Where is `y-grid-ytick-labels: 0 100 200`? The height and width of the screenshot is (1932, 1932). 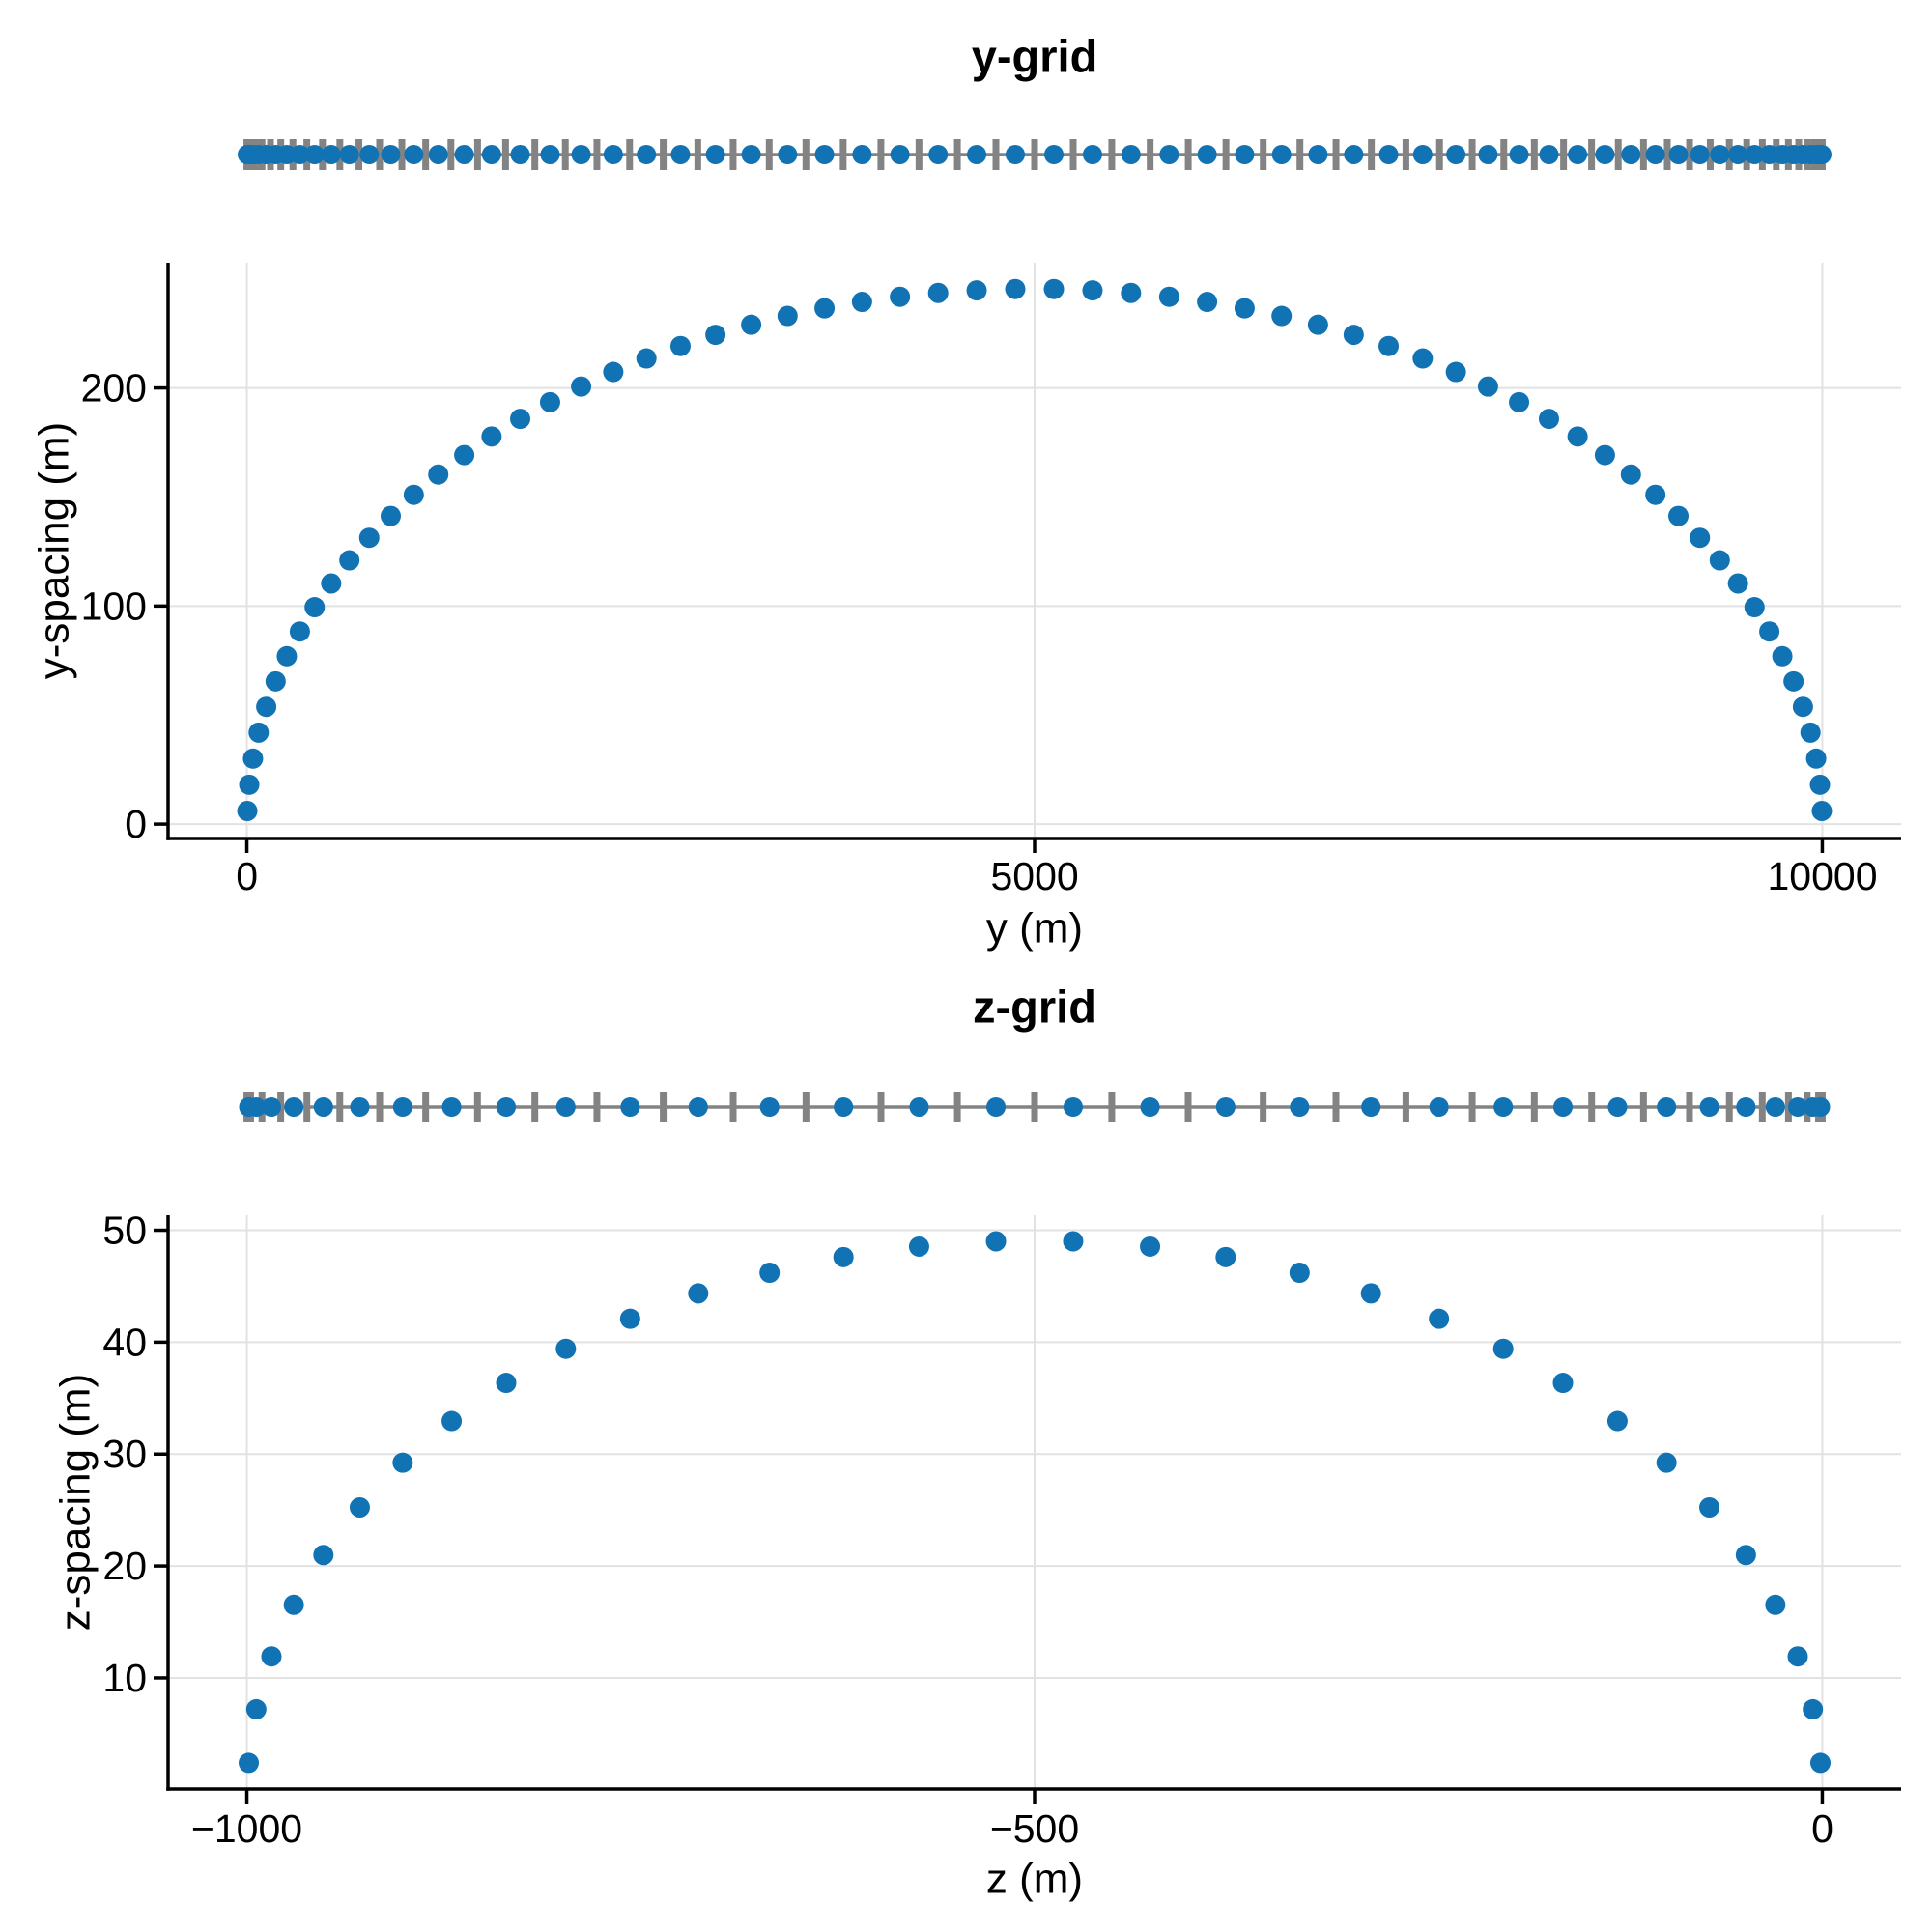
y-grid-ytick-labels: 0 100 200 is located at coordinates (114, 606).